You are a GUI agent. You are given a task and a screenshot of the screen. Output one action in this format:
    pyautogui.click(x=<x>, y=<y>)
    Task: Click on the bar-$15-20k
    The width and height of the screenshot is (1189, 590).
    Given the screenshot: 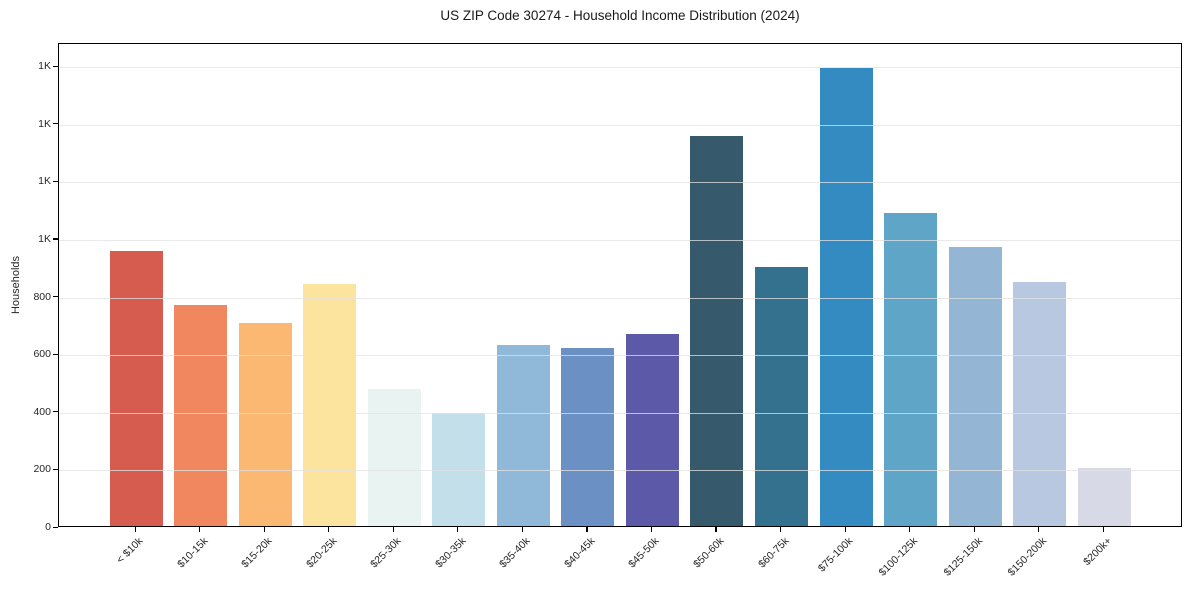 What is the action you would take?
    pyautogui.click(x=265, y=424)
    